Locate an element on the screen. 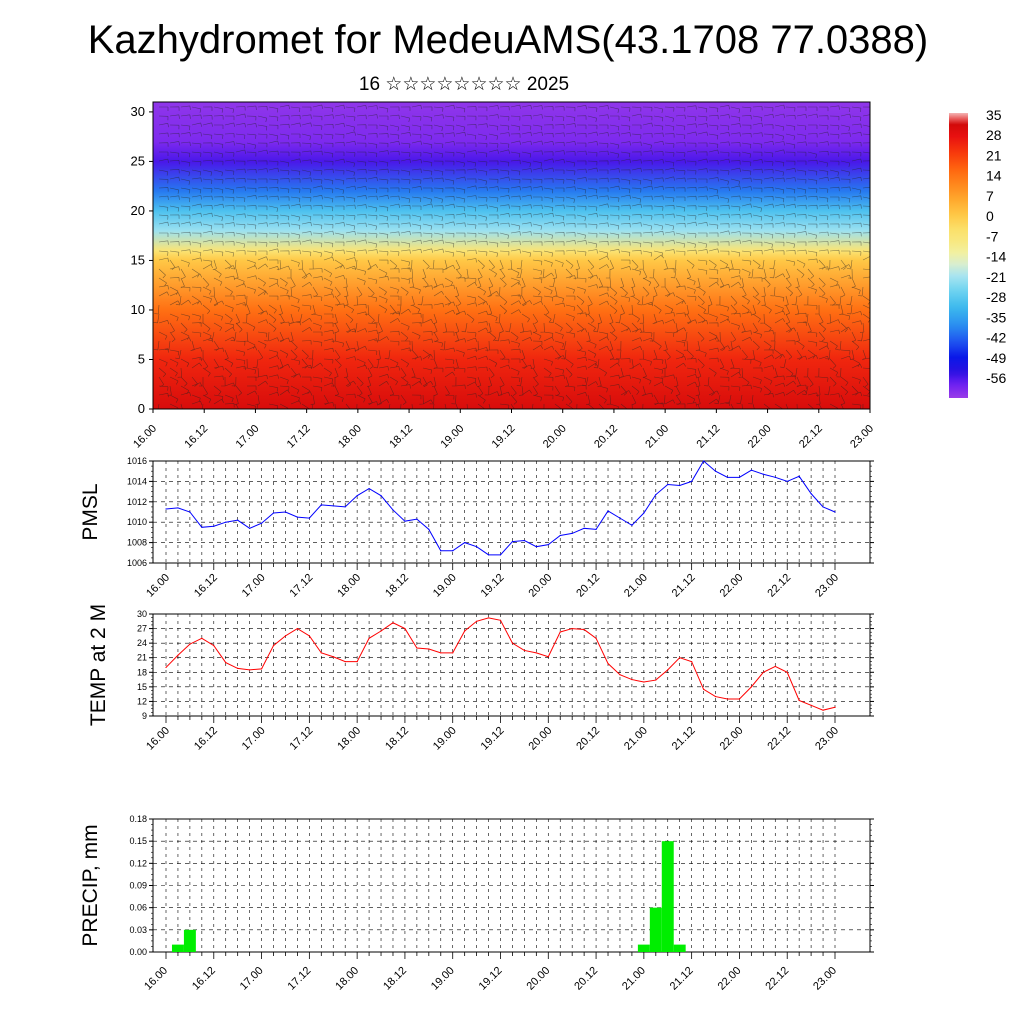  y-tick-label: 1006 is located at coordinates (137, 563).